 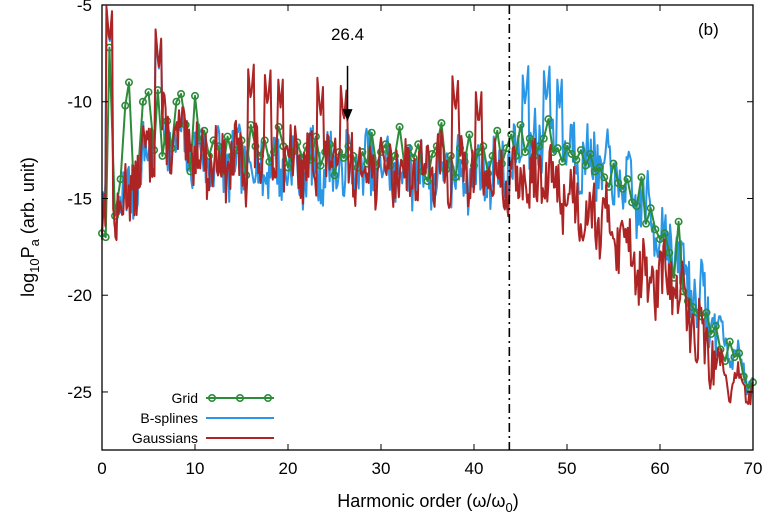 I want to click on legend-item-gaussians: Gaussians, so click(x=203, y=438).